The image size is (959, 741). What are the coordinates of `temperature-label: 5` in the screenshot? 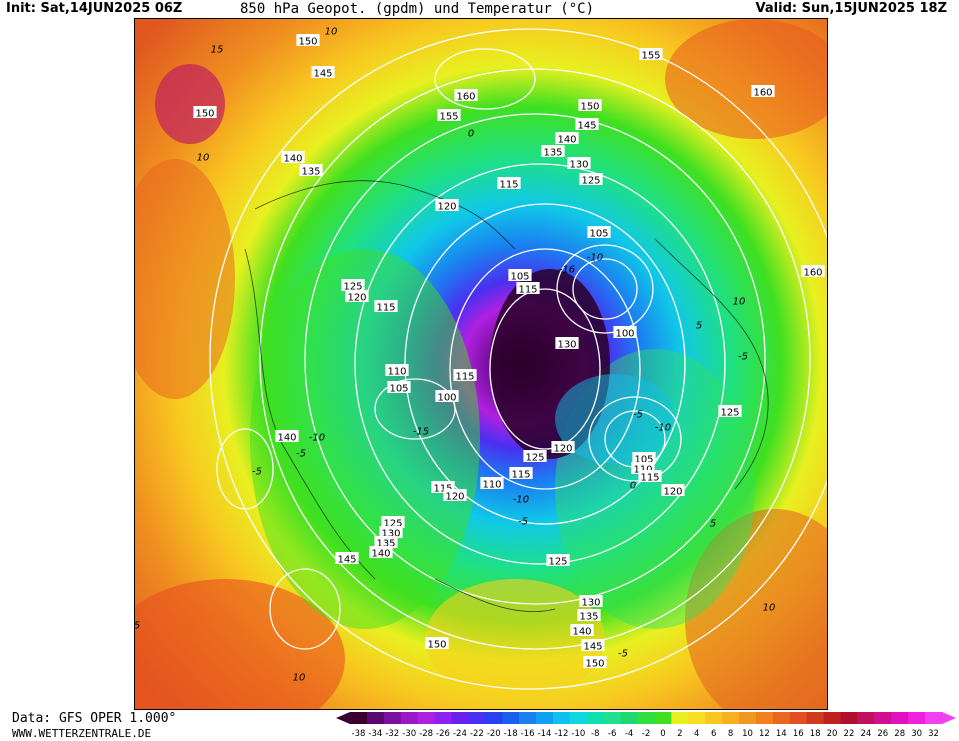 It's located at (699, 326).